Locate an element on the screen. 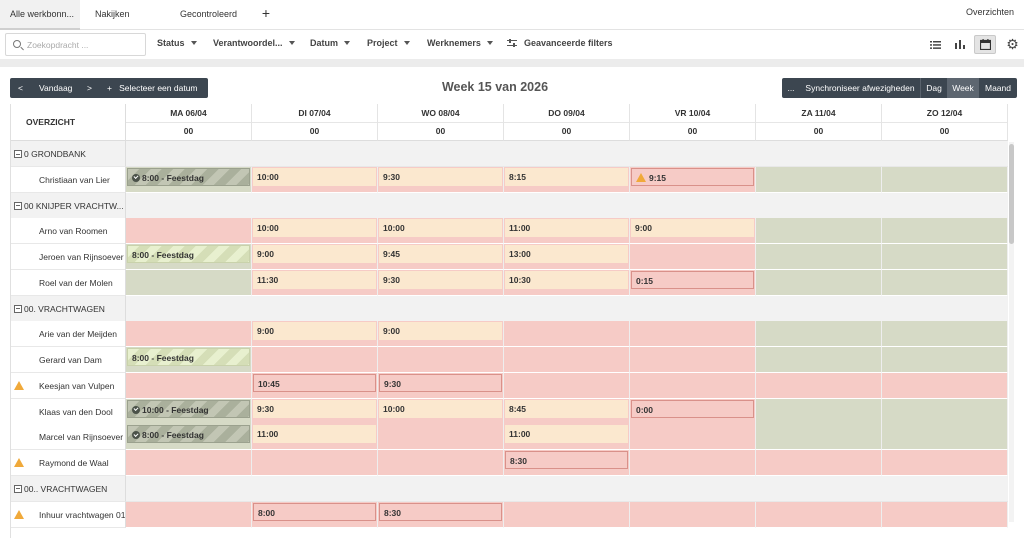 Image resolution: width=1024 pixels, height=538 pixels. day-cell: 8:15 is located at coordinates (567, 179).